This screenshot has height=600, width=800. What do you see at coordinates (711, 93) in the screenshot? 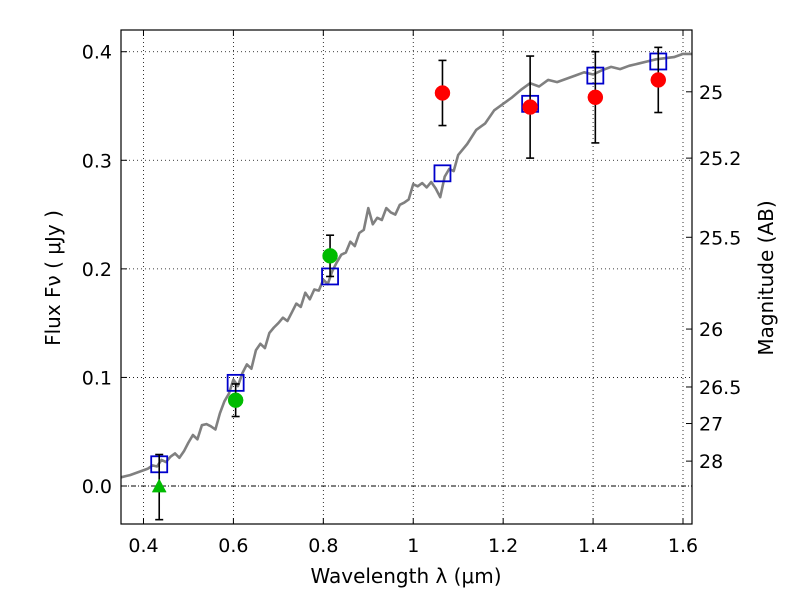
I see `y2-tick-label: 25` at bounding box center [711, 93].